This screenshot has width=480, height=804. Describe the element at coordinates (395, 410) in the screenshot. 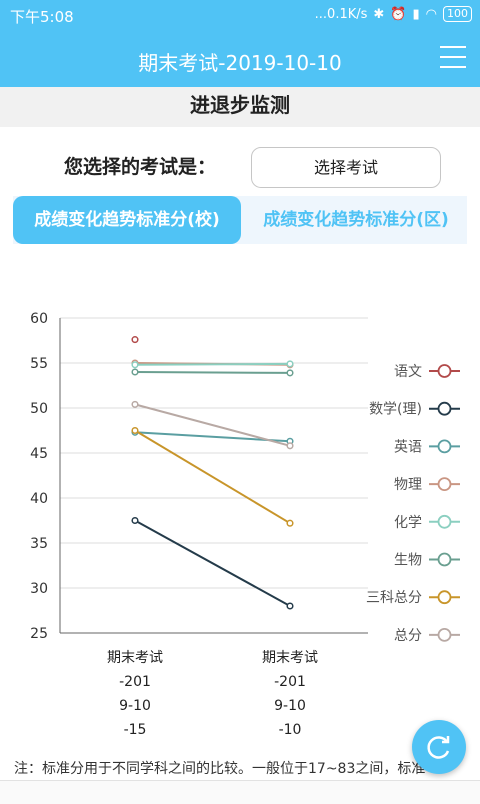

I see `legend-label: 数学(理)` at that location.